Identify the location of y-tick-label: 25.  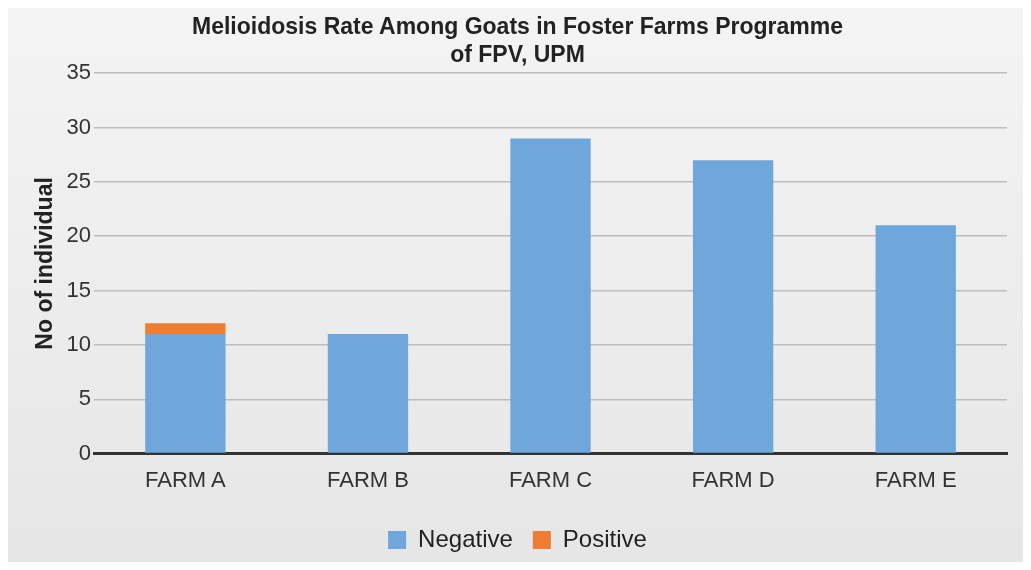
(79, 180).